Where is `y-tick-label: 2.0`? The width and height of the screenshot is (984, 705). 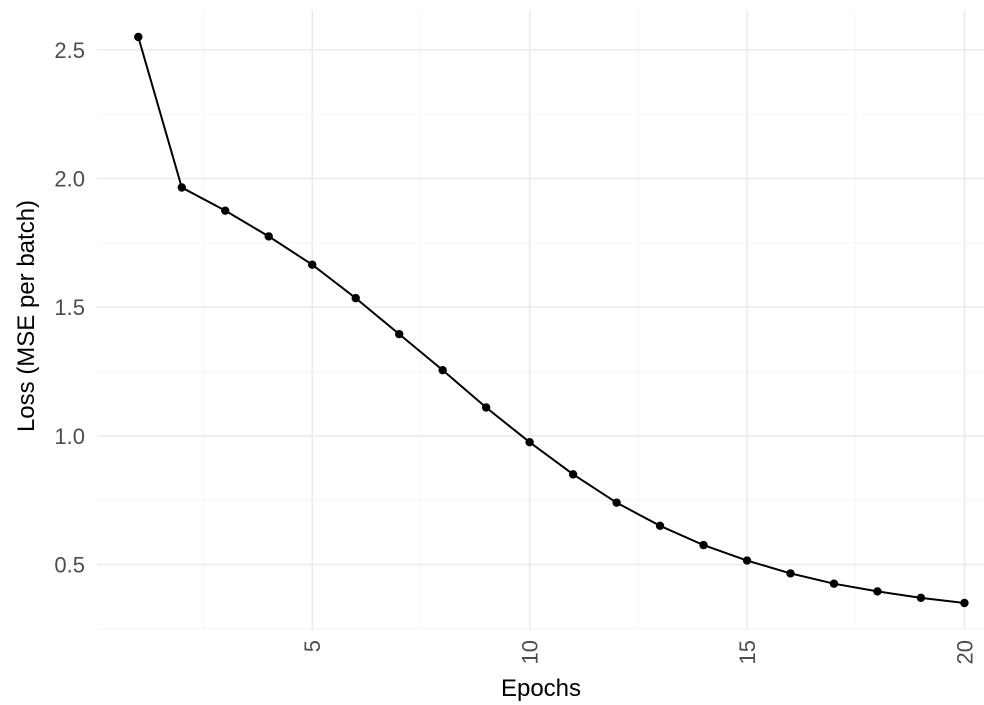
y-tick-label: 2.0 is located at coordinates (69, 179).